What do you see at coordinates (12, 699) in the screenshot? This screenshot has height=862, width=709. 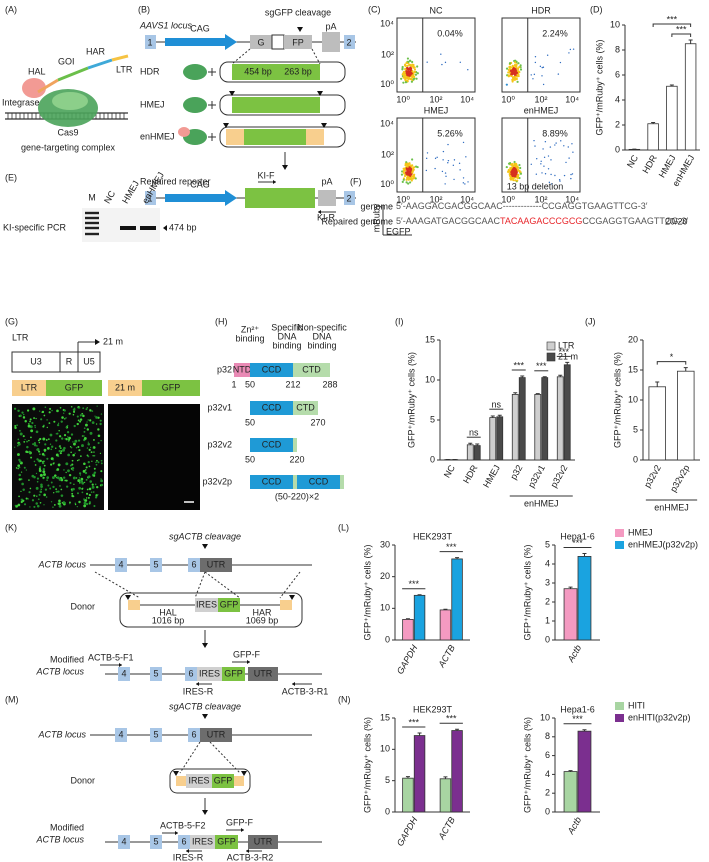 I see `panel-label: (M)` at bounding box center [12, 699].